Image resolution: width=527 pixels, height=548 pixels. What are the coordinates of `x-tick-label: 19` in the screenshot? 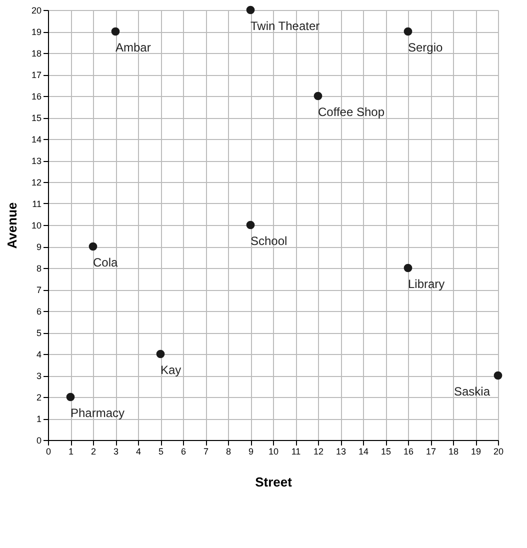 It's located at (476, 451).